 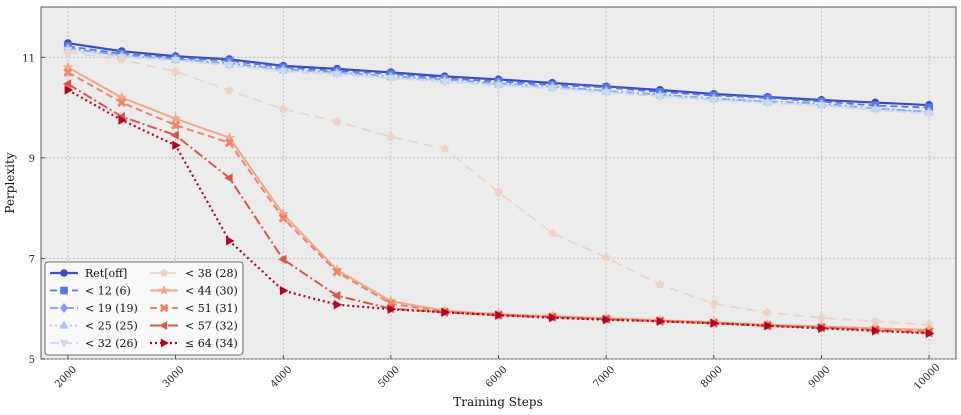 I want to click on legend-entry: < 51 (31), so click(x=194, y=308).